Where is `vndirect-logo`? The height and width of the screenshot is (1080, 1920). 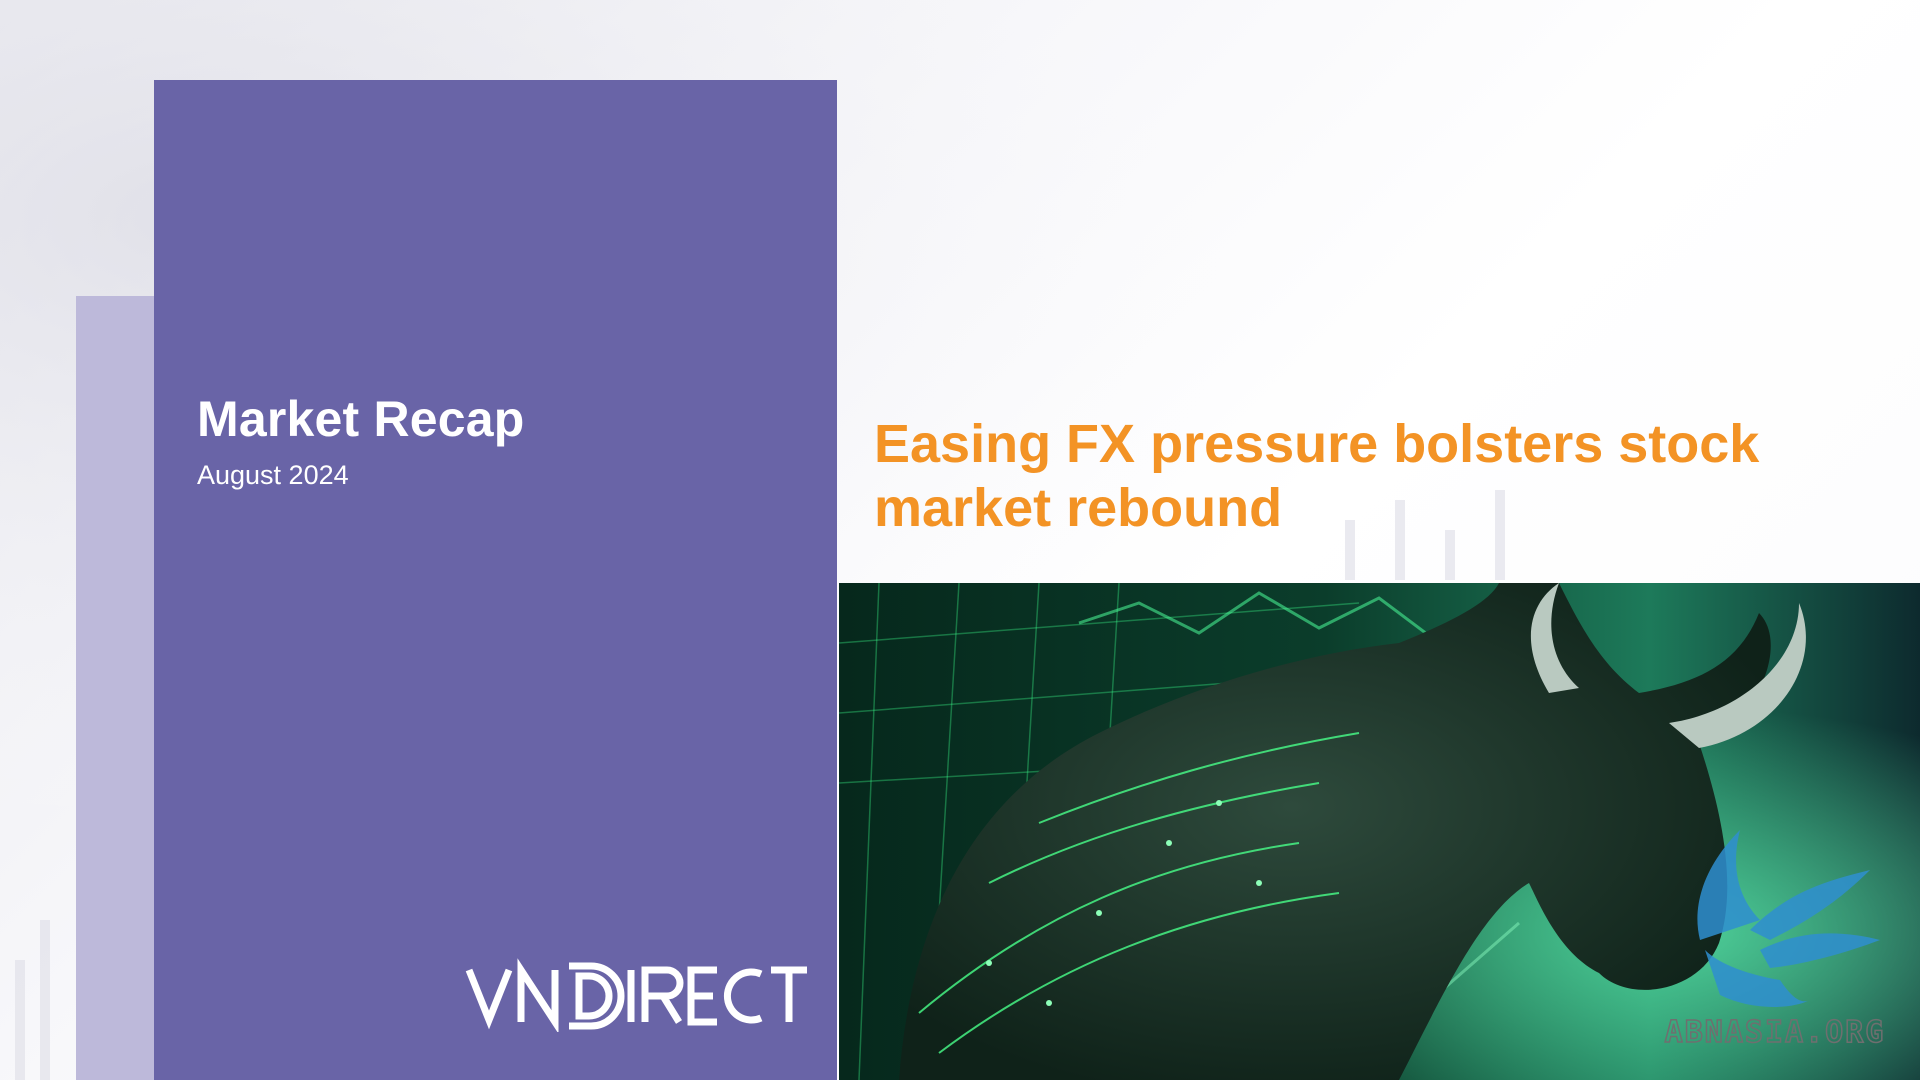
vndirect-logo is located at coordinates (636, 995).